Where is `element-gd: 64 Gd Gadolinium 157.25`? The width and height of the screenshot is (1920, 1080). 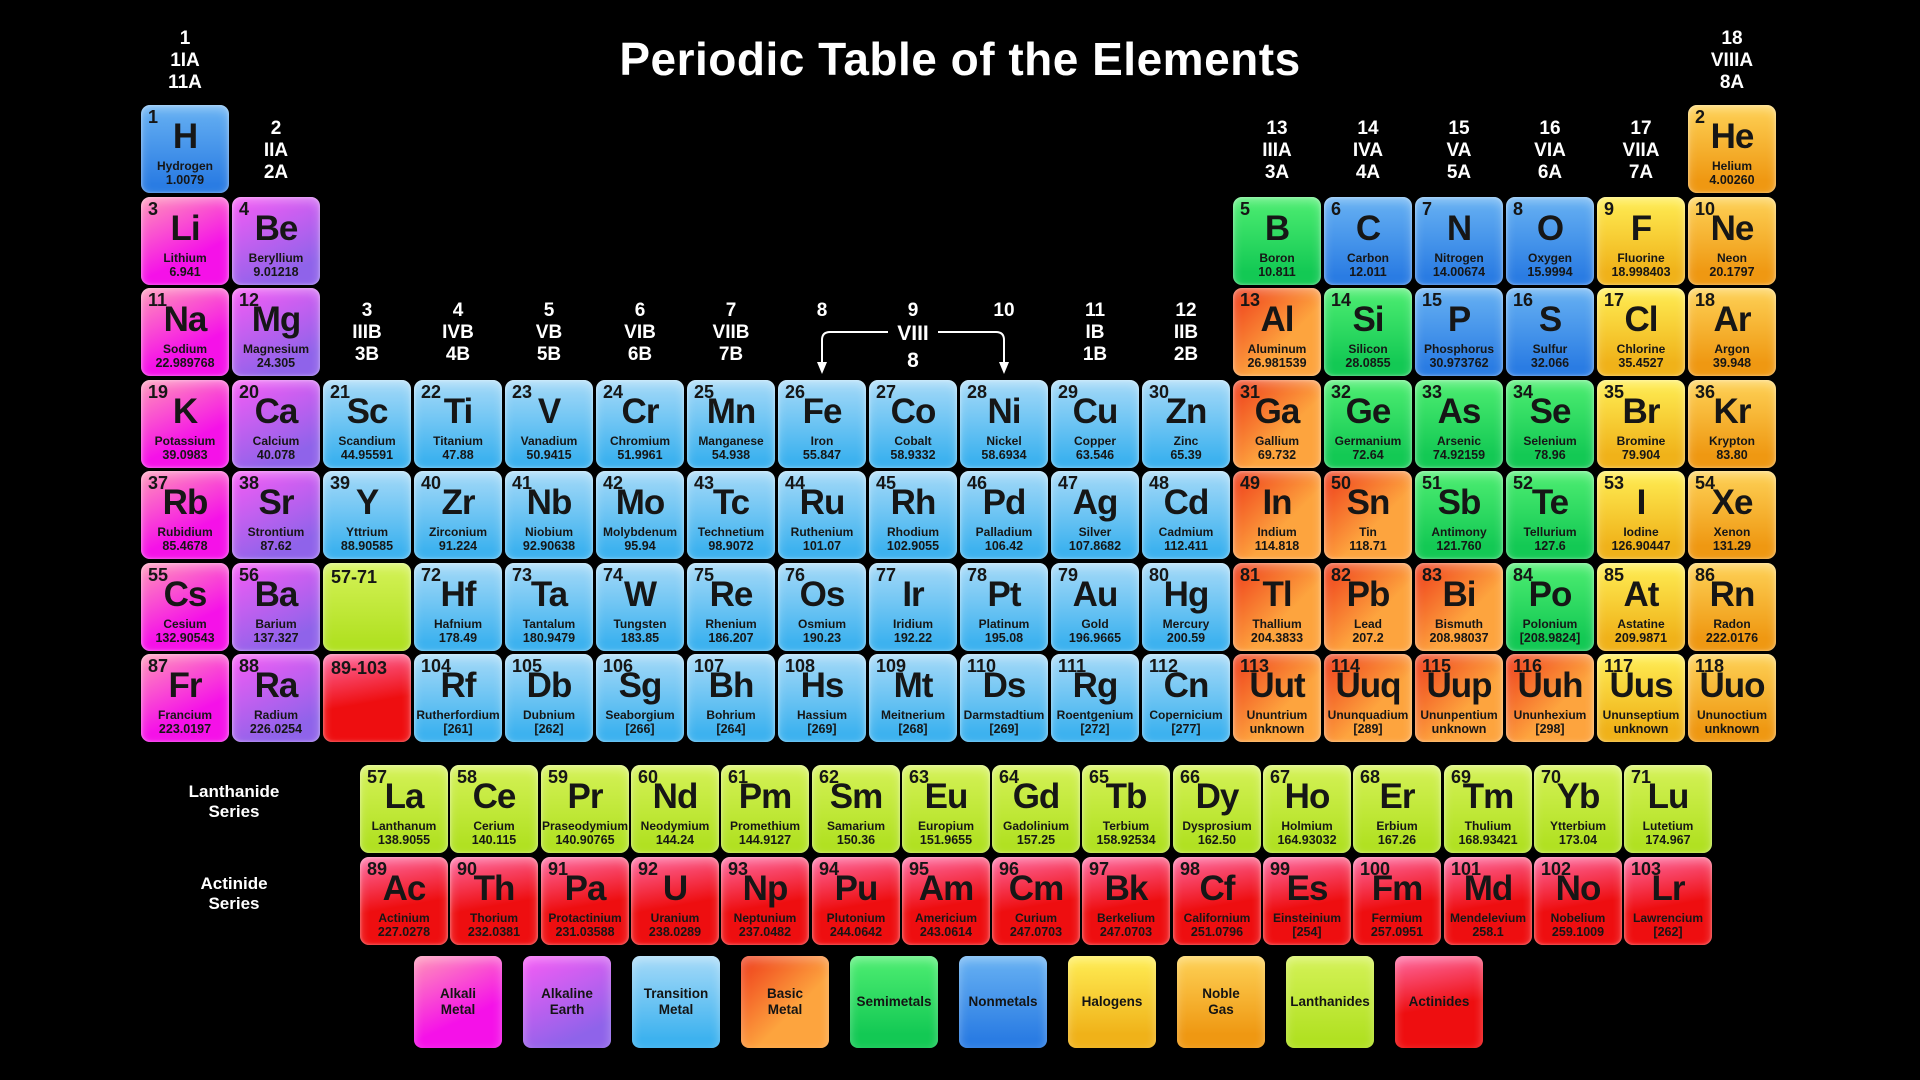 element-gd: 64 Gd Gadolinium 157.25 is located at coordinates (1036, 809).